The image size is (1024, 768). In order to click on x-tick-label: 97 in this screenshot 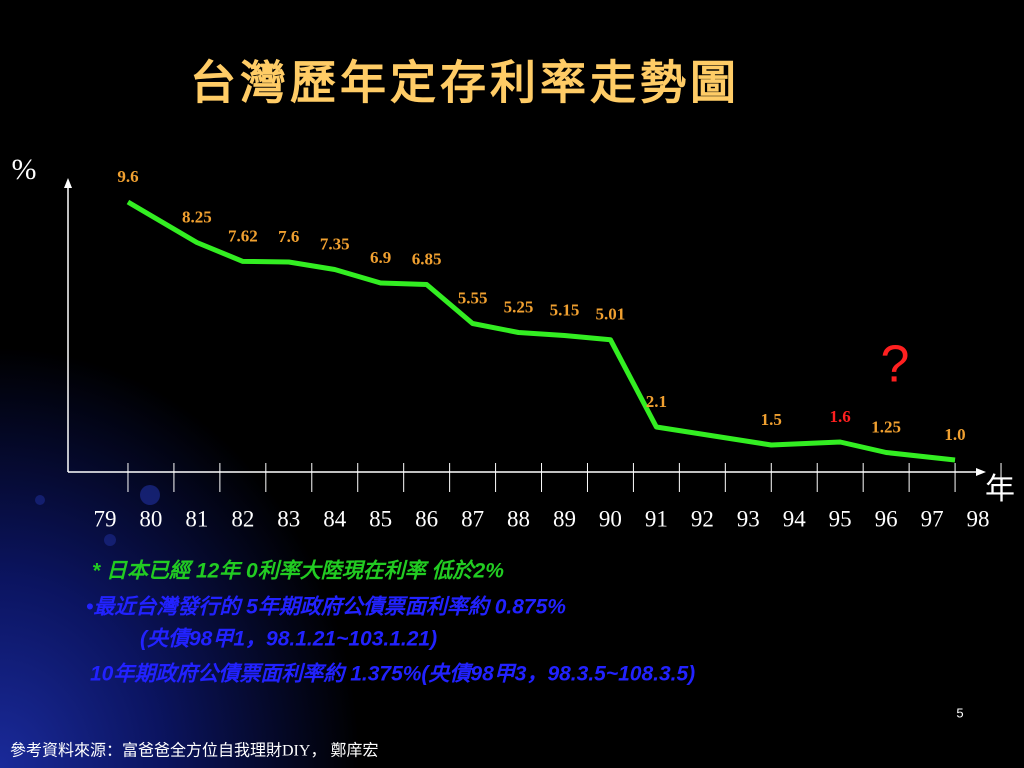, I will do `click(932, 518)`.